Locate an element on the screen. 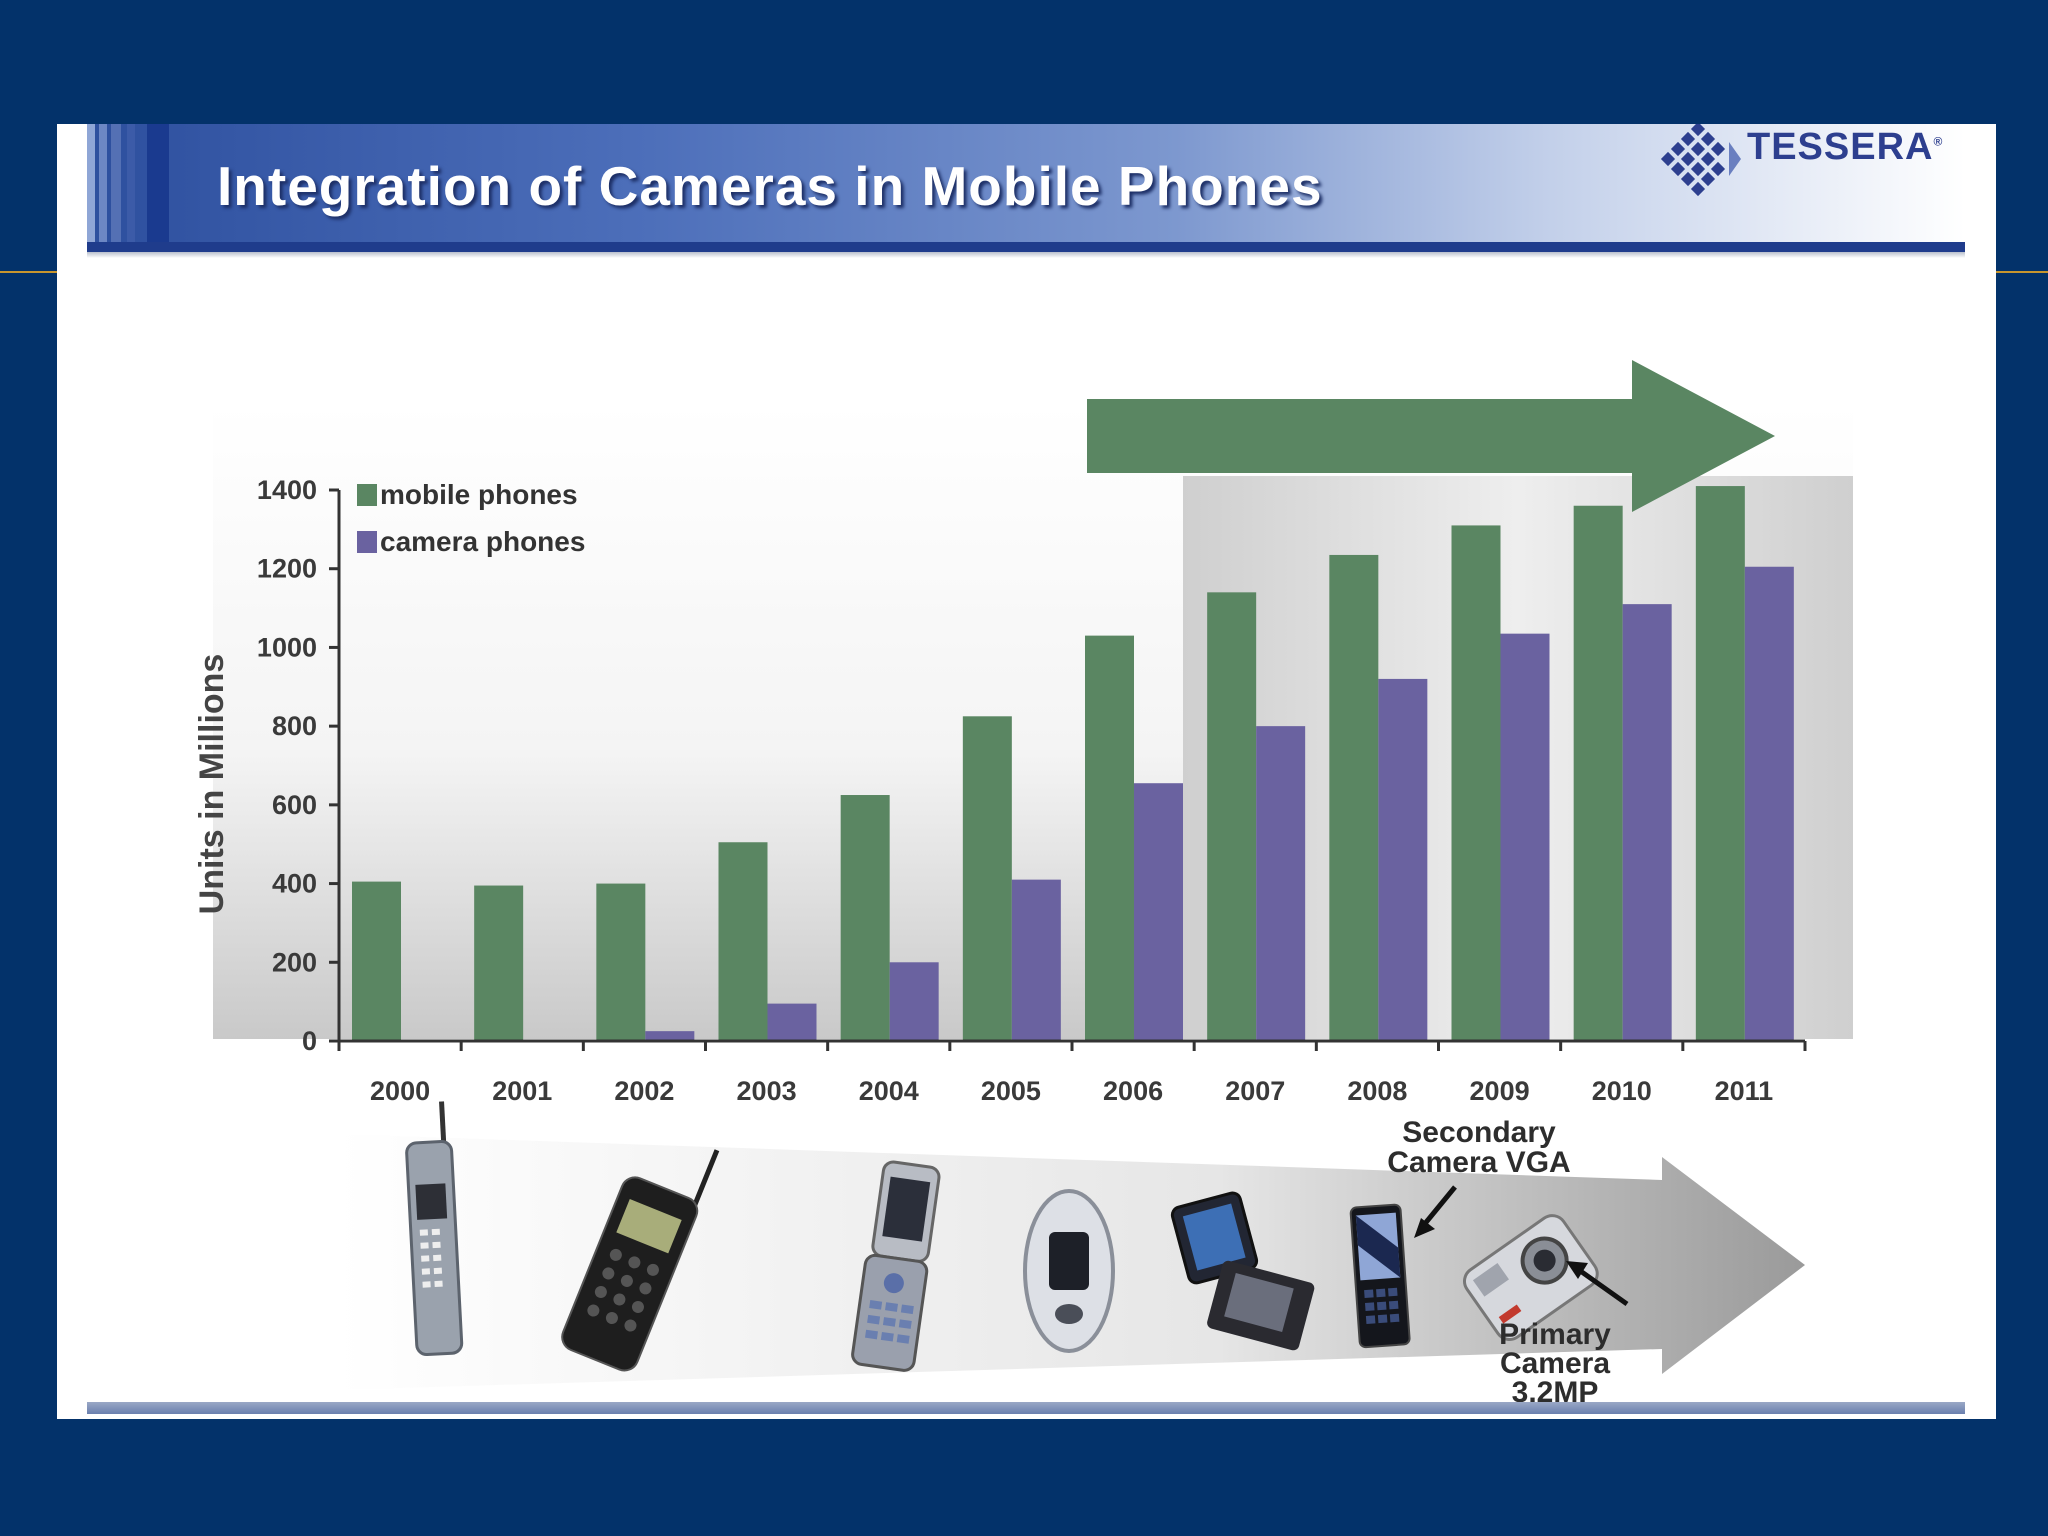 This screenshot has height=1536, width=2048. x-tick-label-2008: 2008 is located at coordinates (1377, 1091).